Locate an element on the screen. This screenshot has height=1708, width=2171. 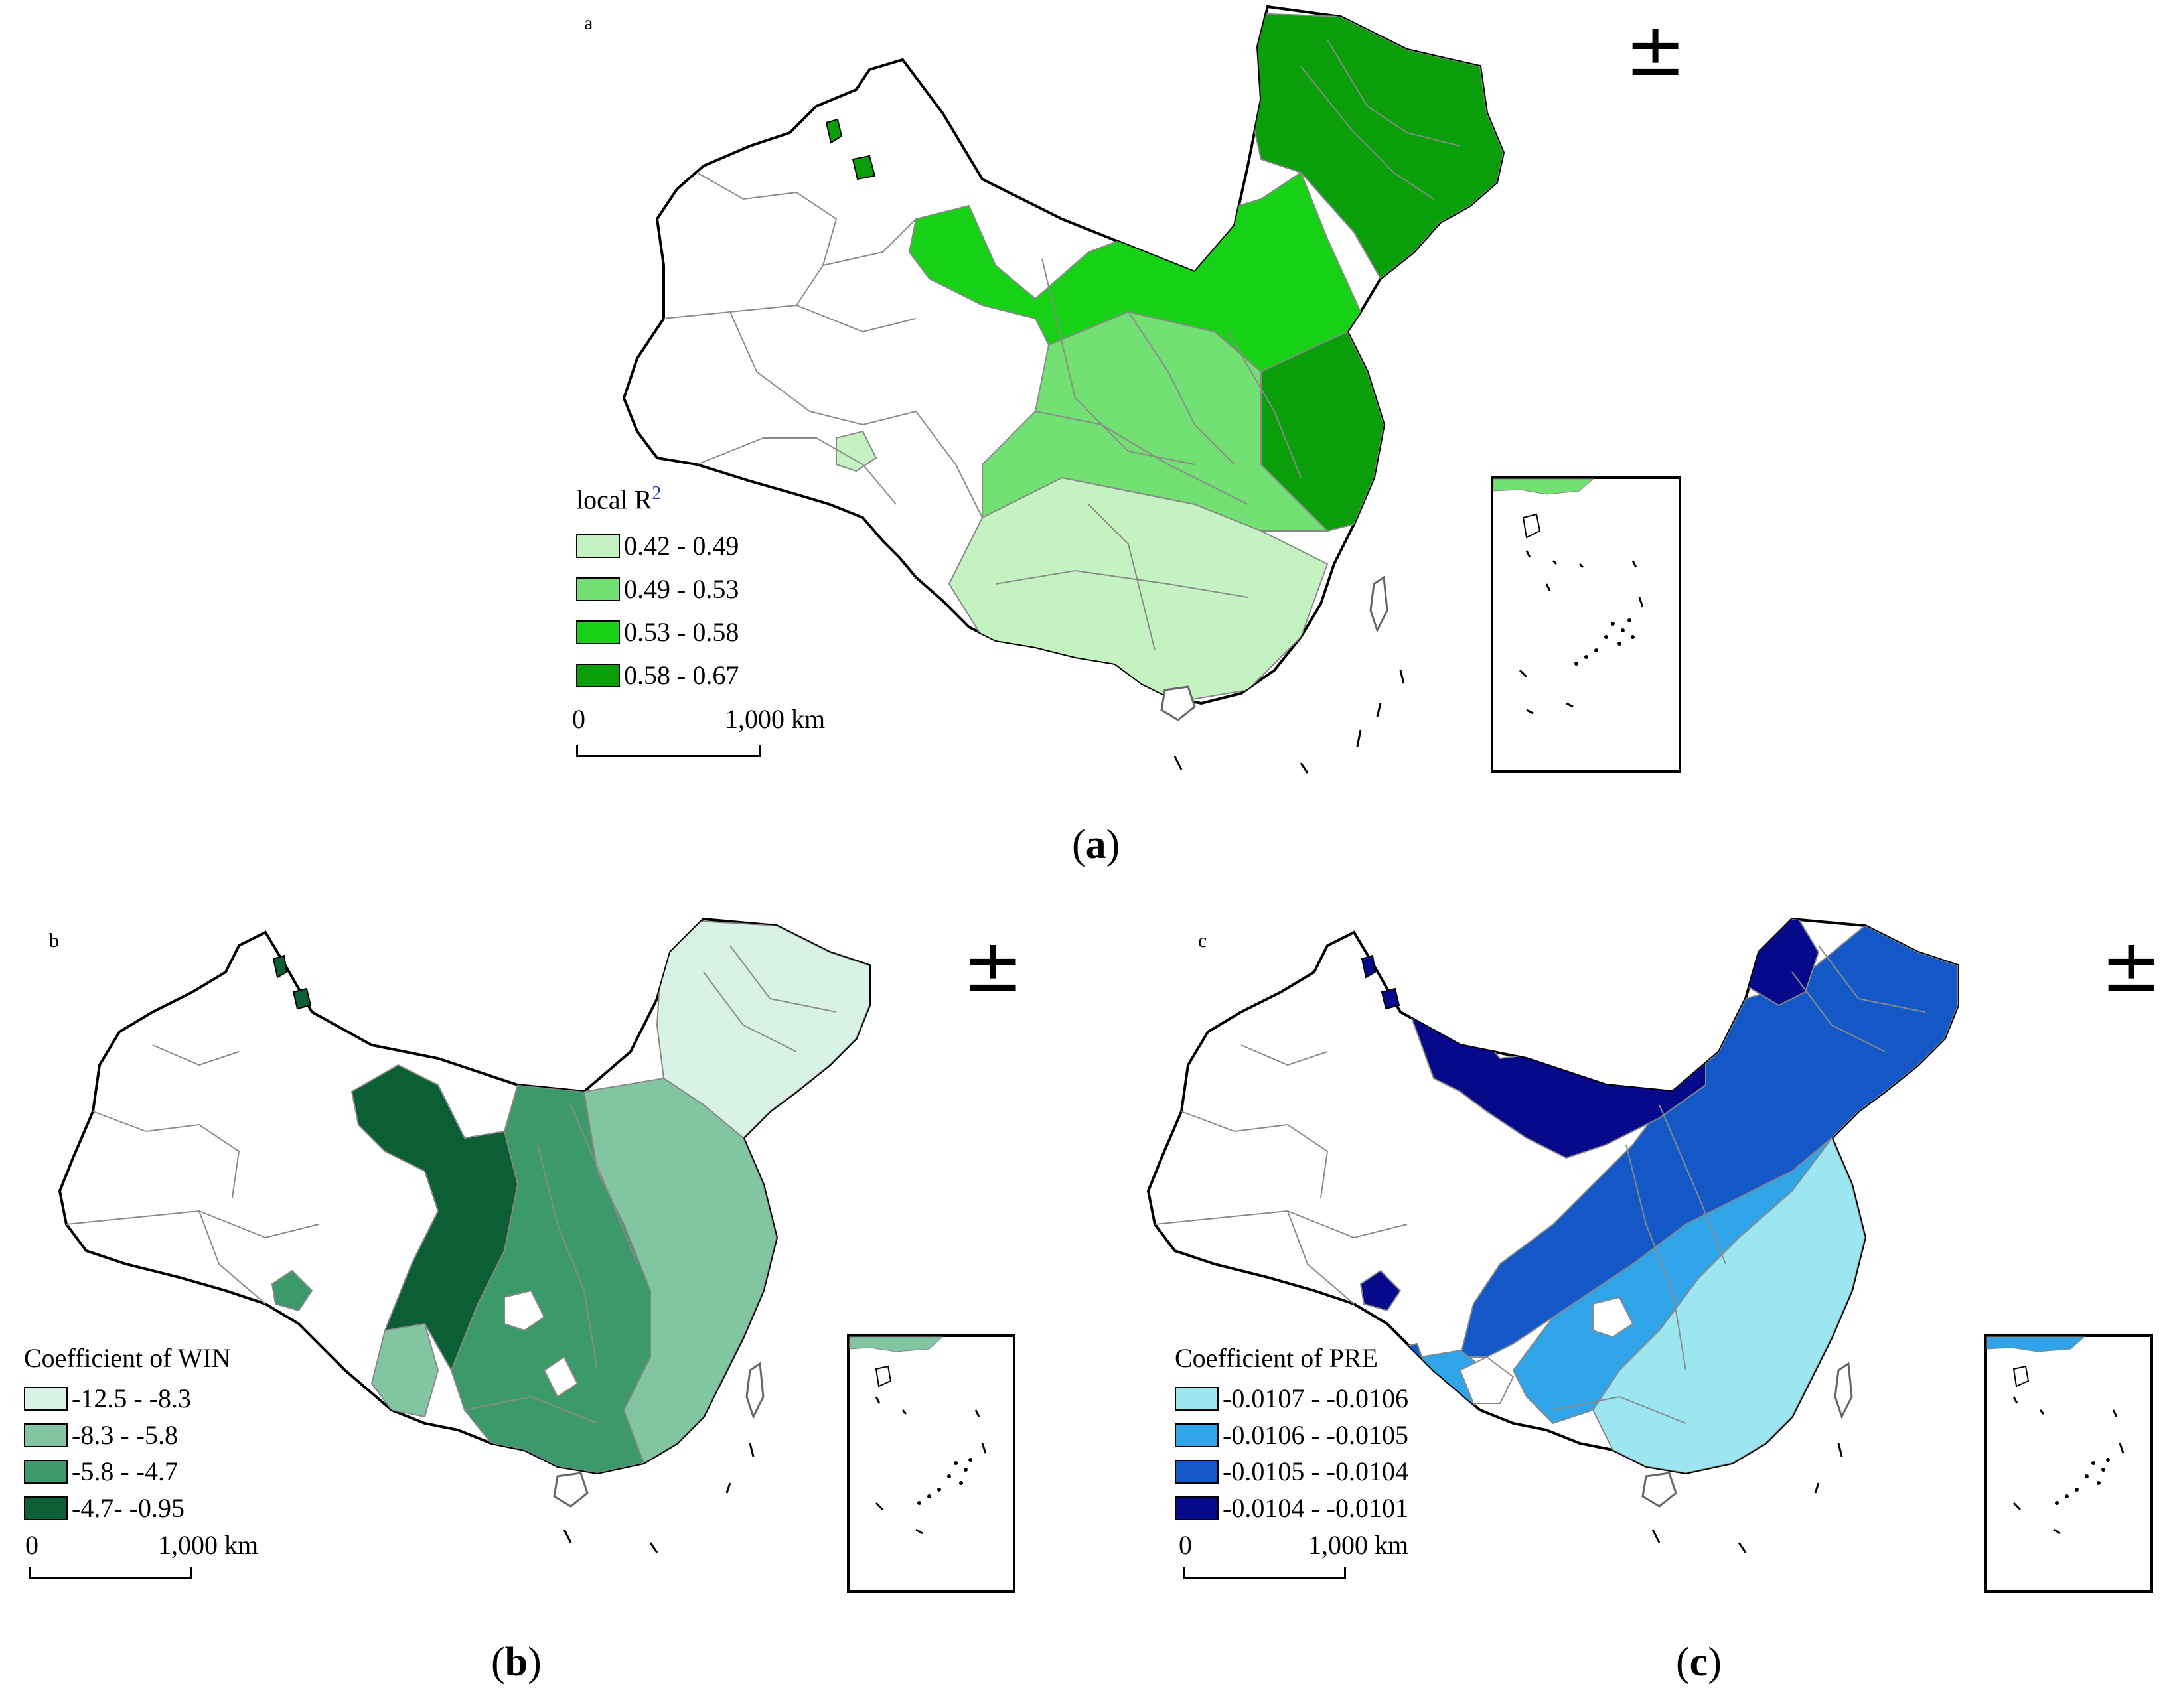
taiwan-c is located at coordinates (1843, 1390).